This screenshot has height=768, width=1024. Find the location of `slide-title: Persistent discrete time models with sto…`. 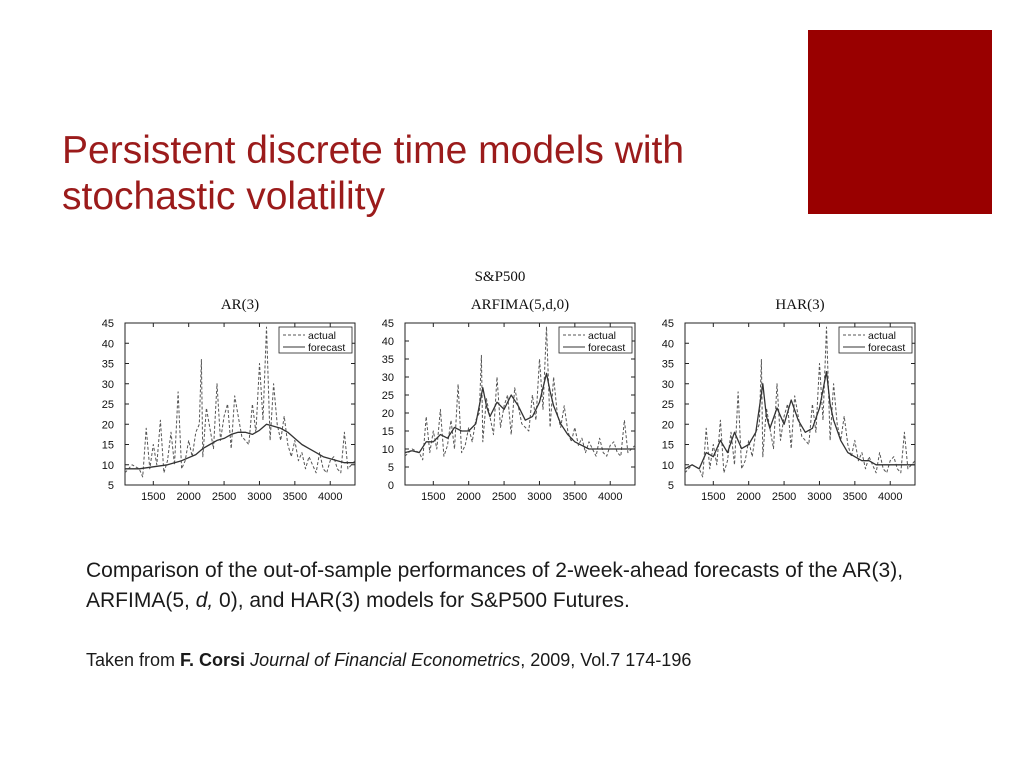

slide-title: Persistent discrete time models with sto… is located at coordinates (432, 174).